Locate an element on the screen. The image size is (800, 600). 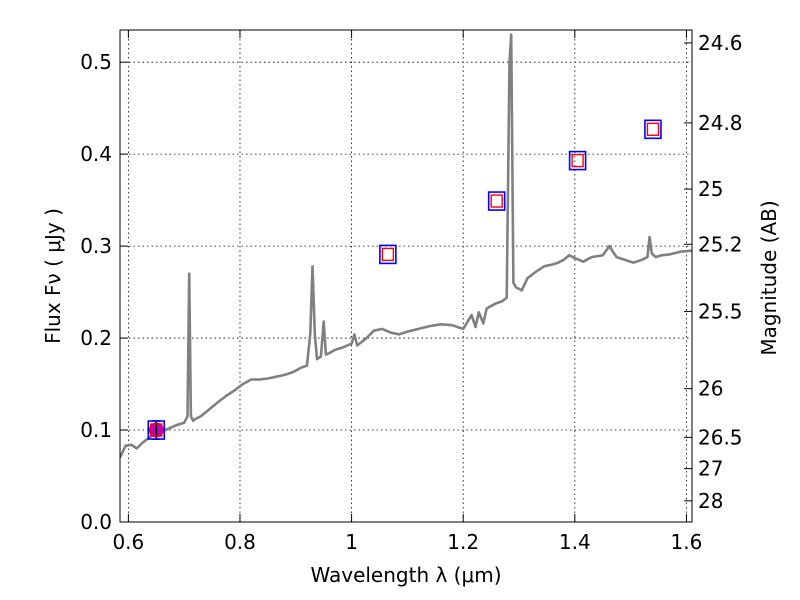
y-tick-label: 0.1 is located at coordinates (96, 430).